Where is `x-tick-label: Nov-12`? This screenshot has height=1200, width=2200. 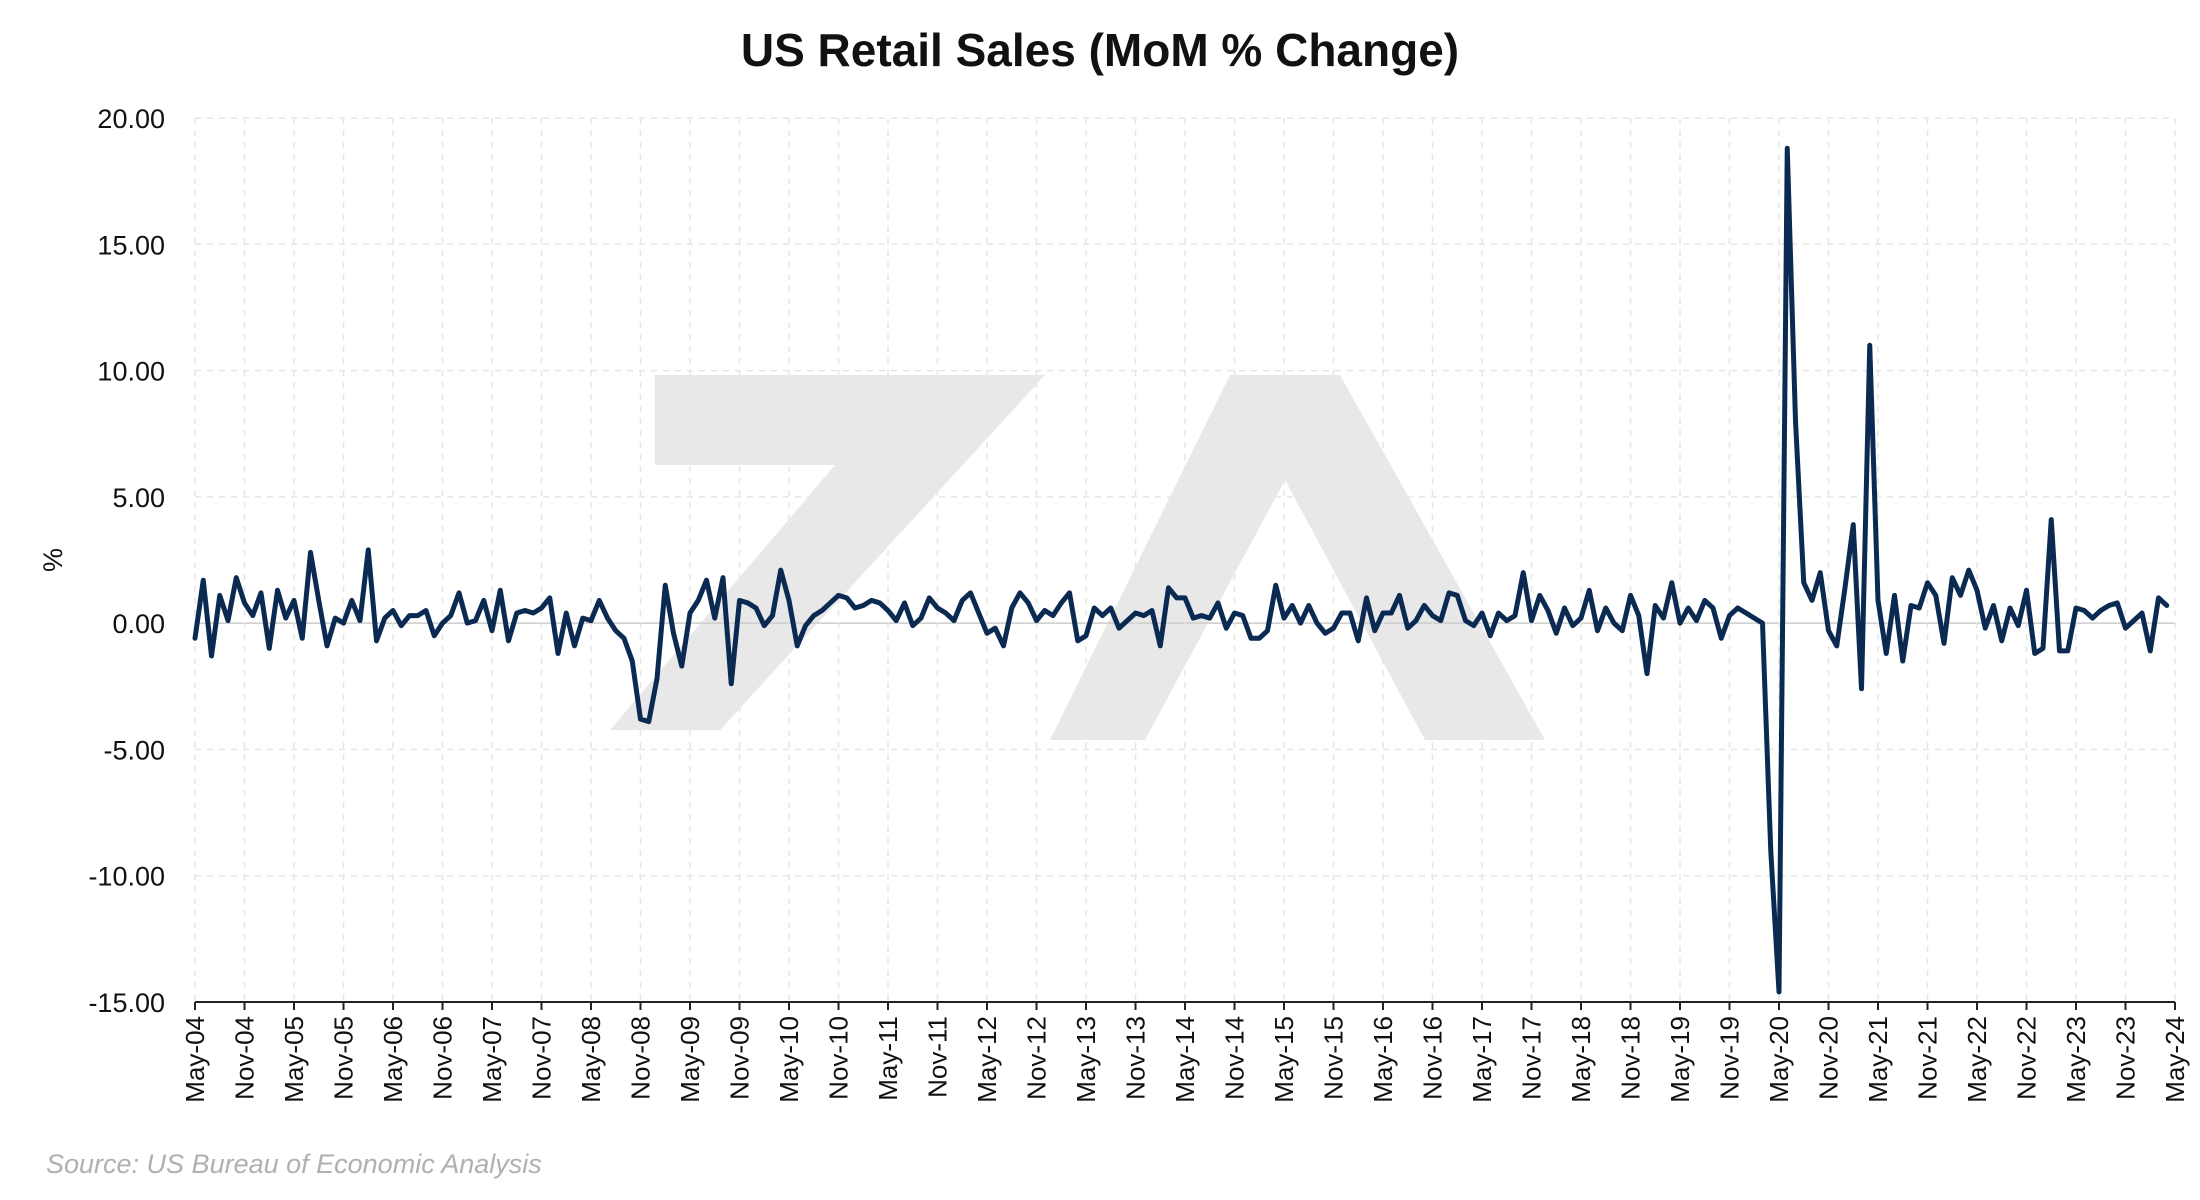 x-tick-label: Nov-12 is located at coordinates (1037, 1058).